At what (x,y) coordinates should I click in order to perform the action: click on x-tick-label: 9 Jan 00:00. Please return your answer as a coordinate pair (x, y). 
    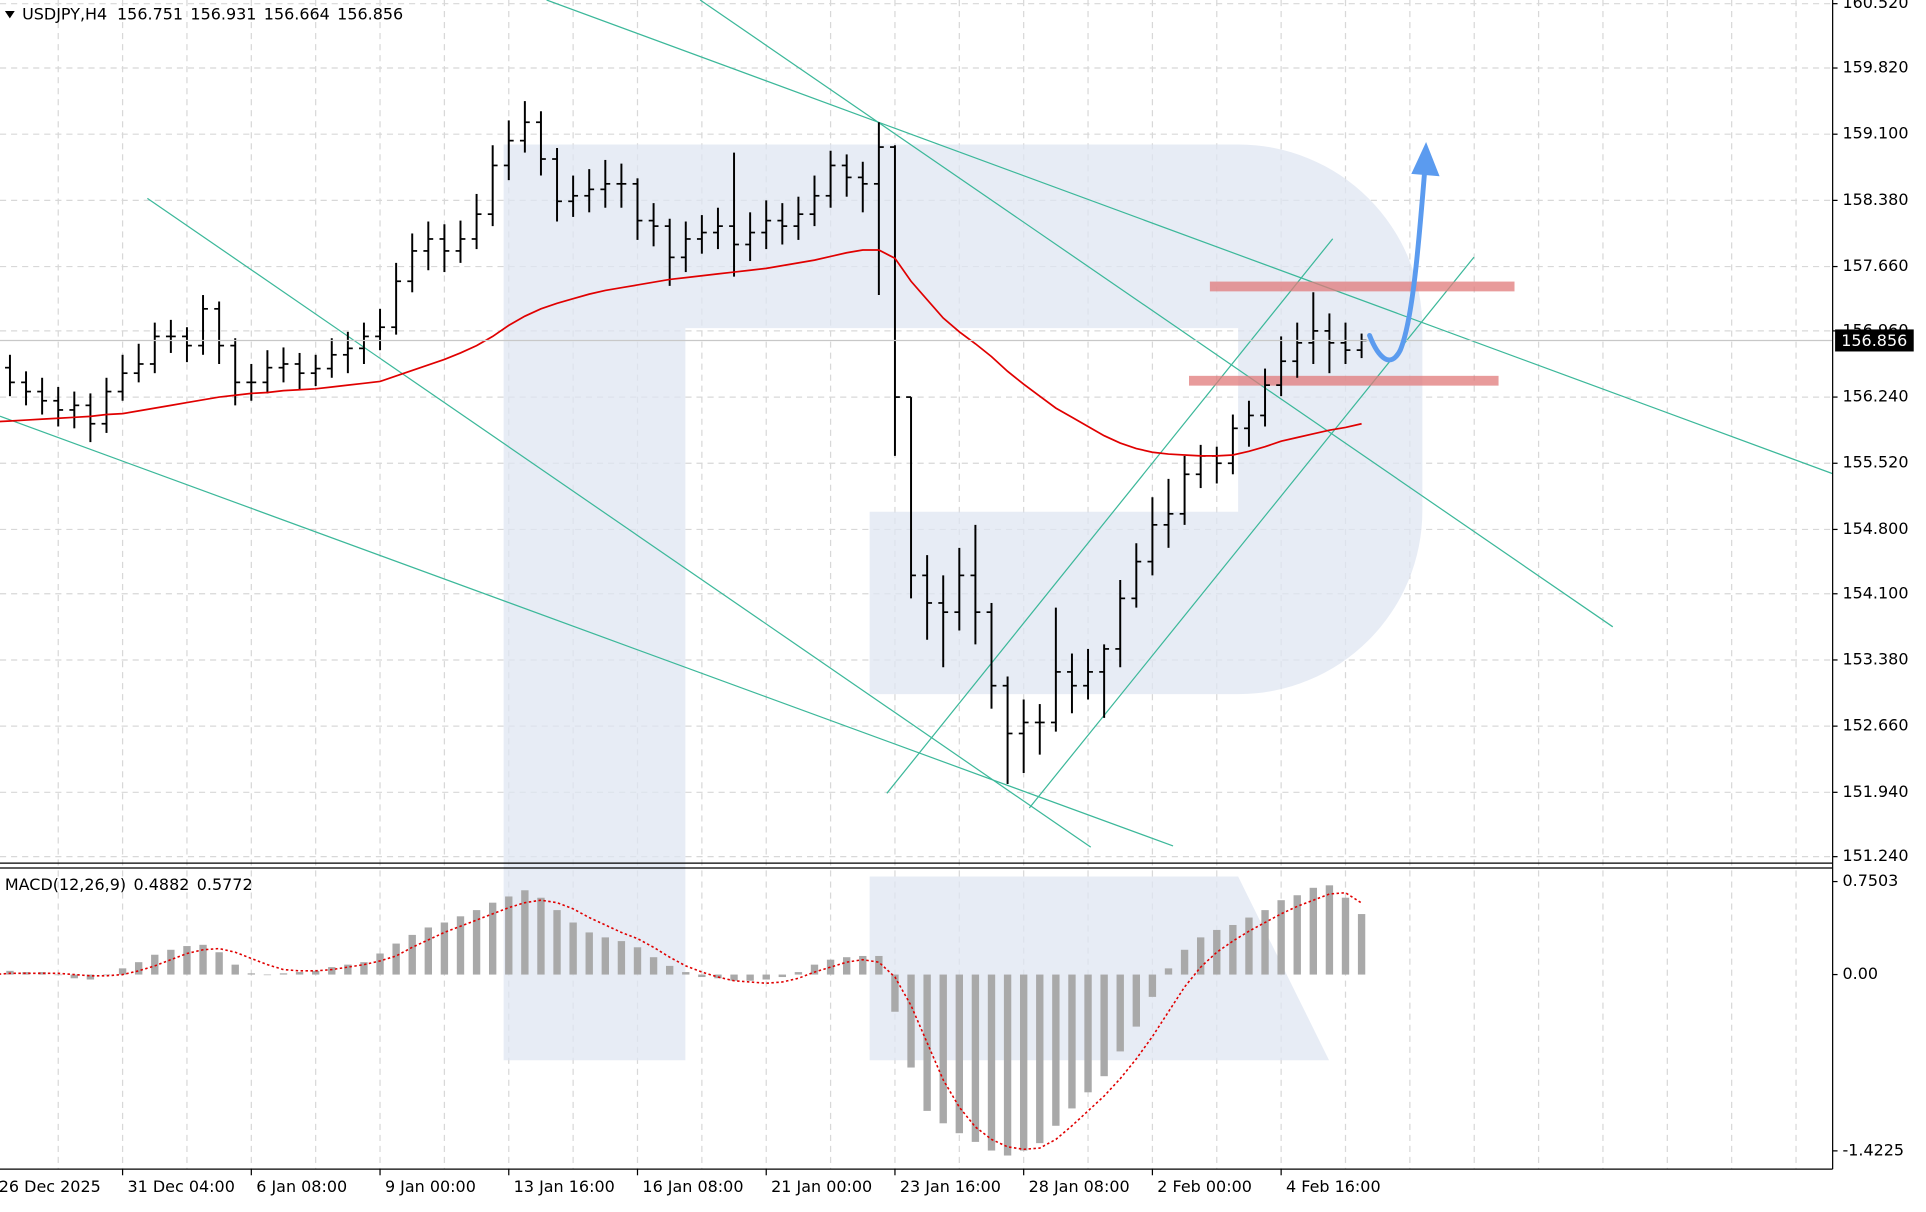
    Looking at the image, I should click on (430, 1186).